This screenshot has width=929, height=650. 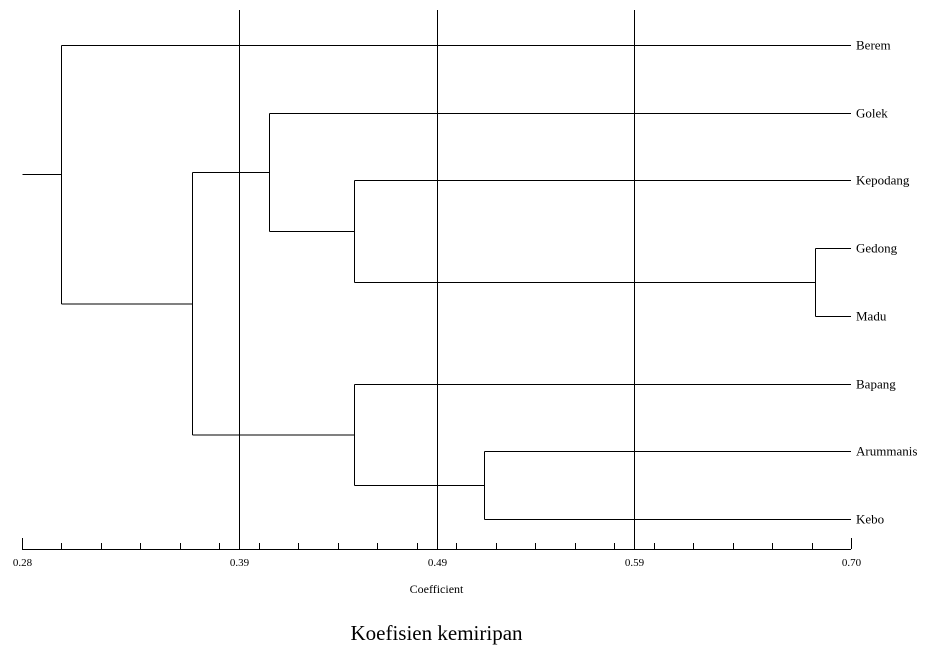 I want to click on leaf-label: Kepodang, so click(x=883, y=180).